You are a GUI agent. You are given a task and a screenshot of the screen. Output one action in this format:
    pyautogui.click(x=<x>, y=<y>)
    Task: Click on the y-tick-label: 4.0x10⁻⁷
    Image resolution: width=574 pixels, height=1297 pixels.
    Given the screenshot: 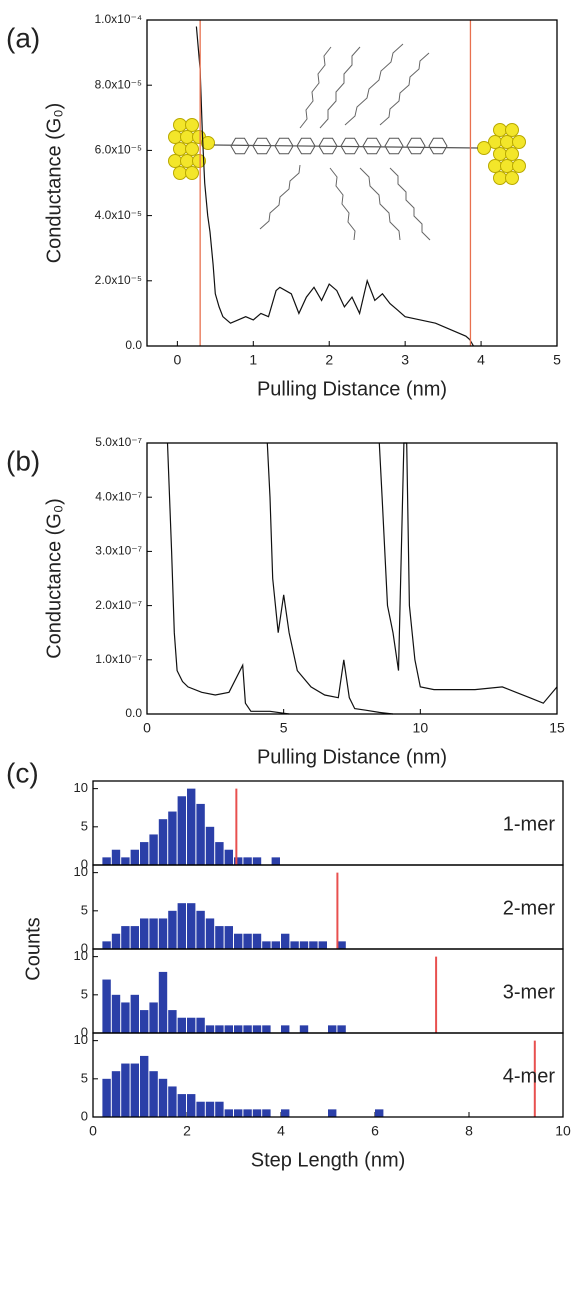 What is the action you would take?
    pyautogui.click(x=118, y=496)
    